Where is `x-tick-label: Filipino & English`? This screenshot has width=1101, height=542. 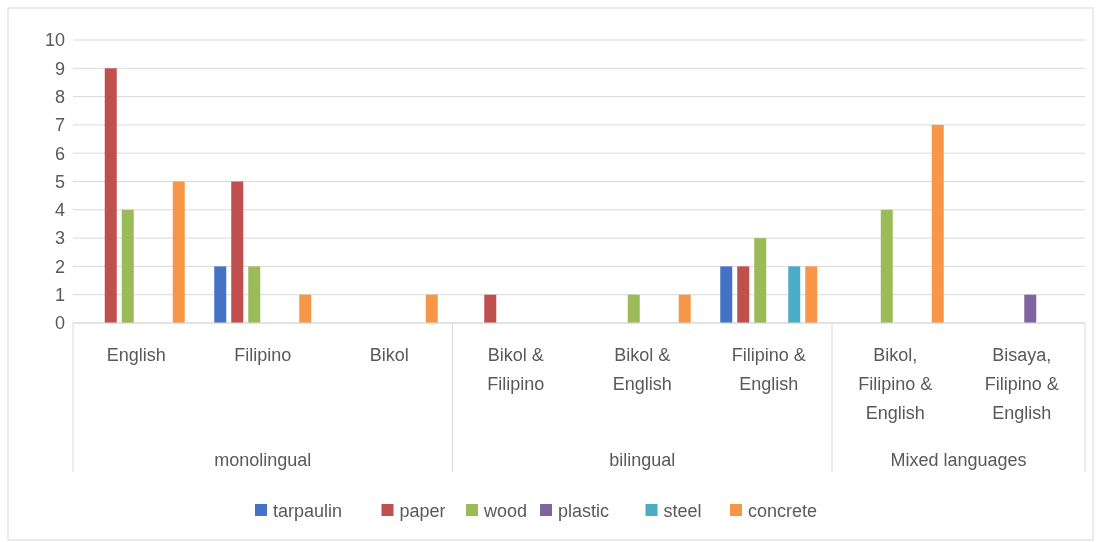 x-tick-label: Filipino & English is located at coordinates (768, 369).